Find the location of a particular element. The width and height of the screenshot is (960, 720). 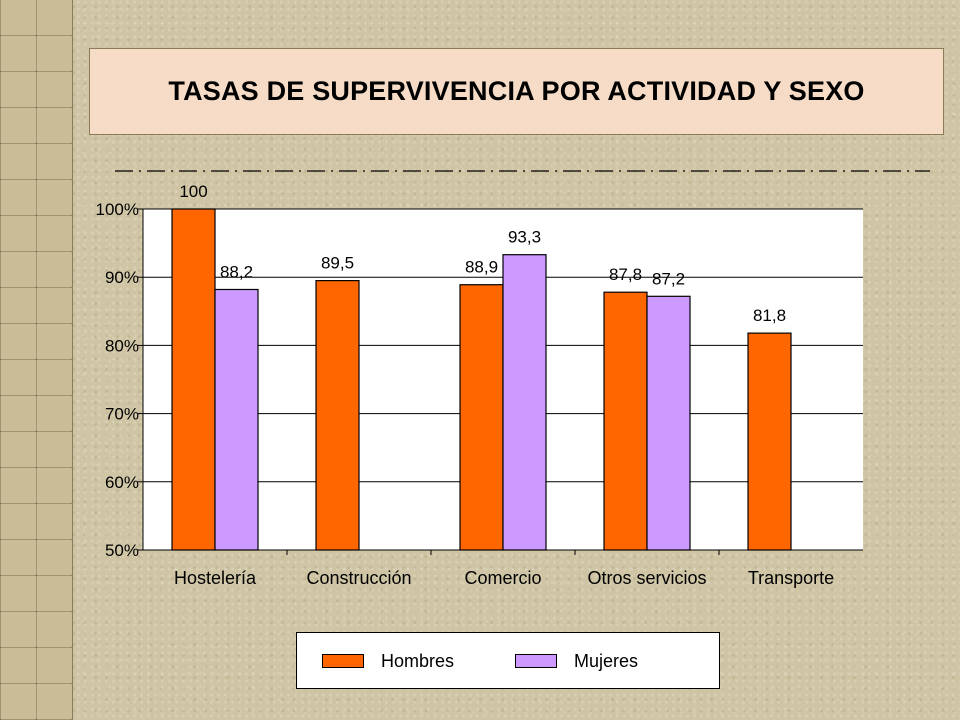

legend-item-hombres: Hombres is located at coordinates (388, 660).